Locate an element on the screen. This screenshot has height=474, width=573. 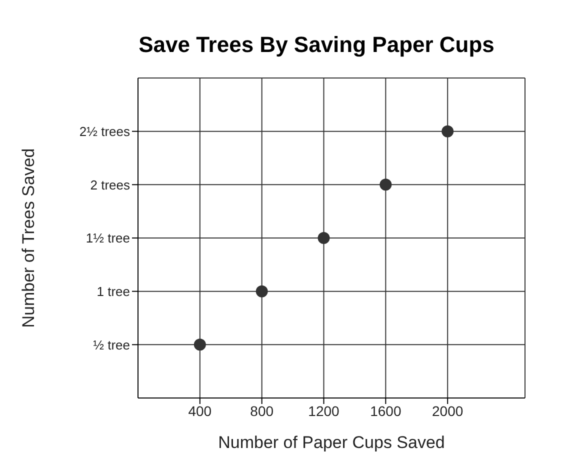
x-tick-label: 2000 is located at coordinates (448, 410).